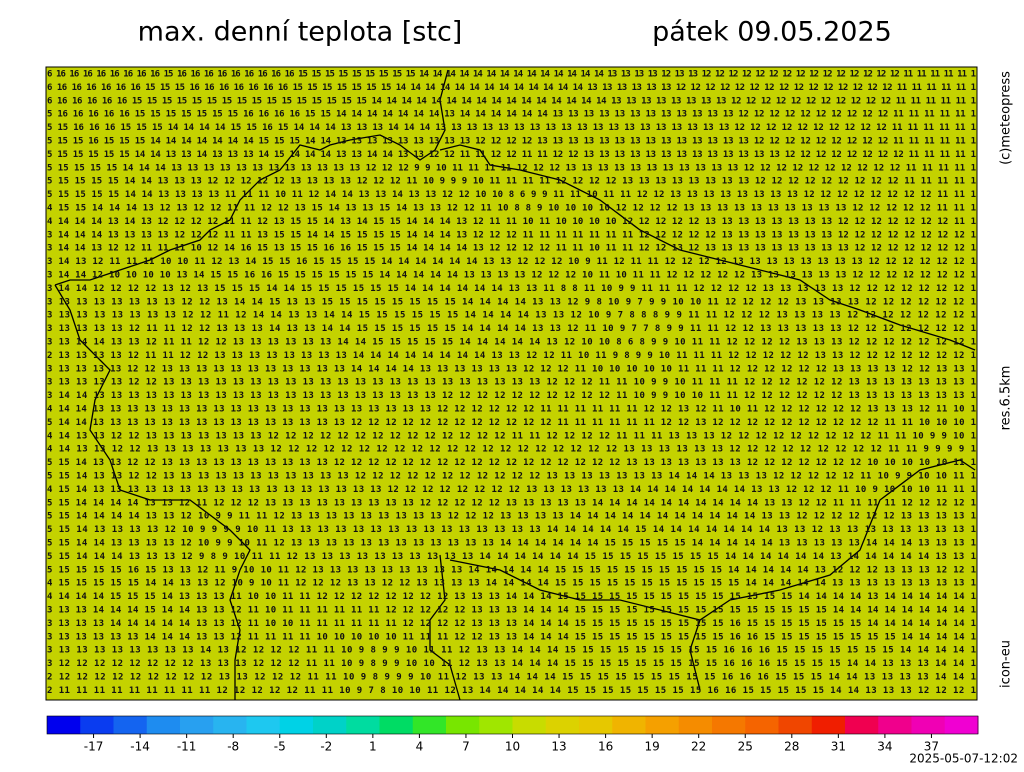  Describe the element at coordinates (772, 32) in the screenshot. I see `date: pátek 09.05.2025` at that location.